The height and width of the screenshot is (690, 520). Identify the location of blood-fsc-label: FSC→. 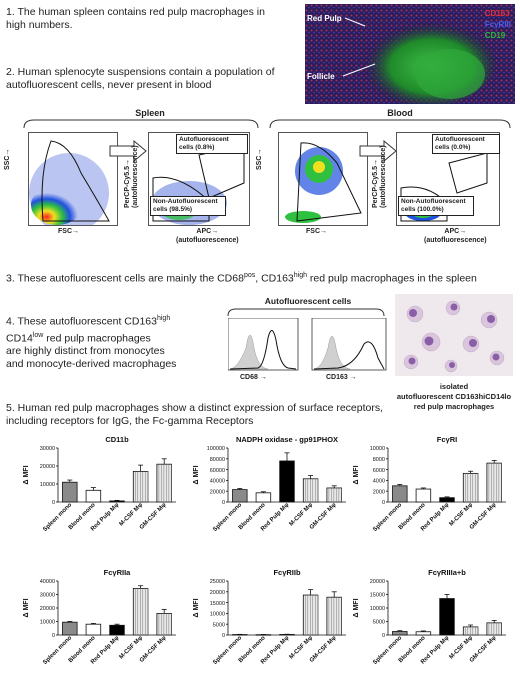
(316, 231).